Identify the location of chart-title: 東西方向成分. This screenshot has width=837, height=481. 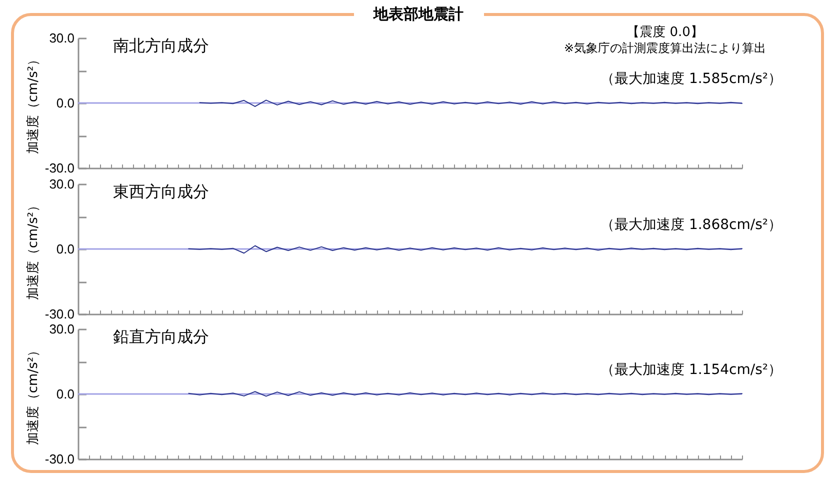
(161, 191).